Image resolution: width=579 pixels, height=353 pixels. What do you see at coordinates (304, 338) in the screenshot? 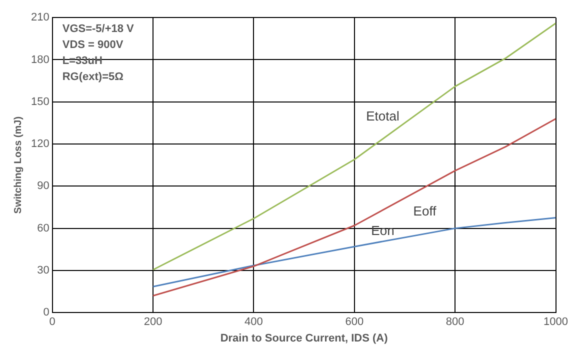
I see `x-axis-title: Drain to Source Current, IDS (A)` at bounding box center [304, 338].